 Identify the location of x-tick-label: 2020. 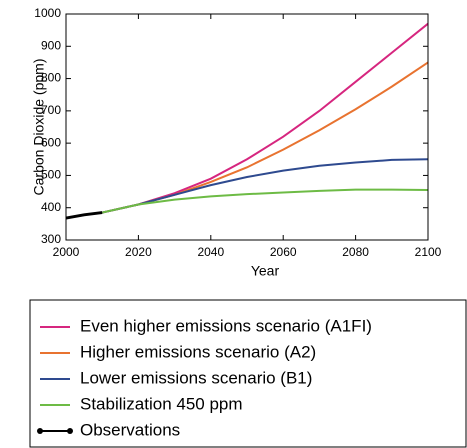
(138, 252).